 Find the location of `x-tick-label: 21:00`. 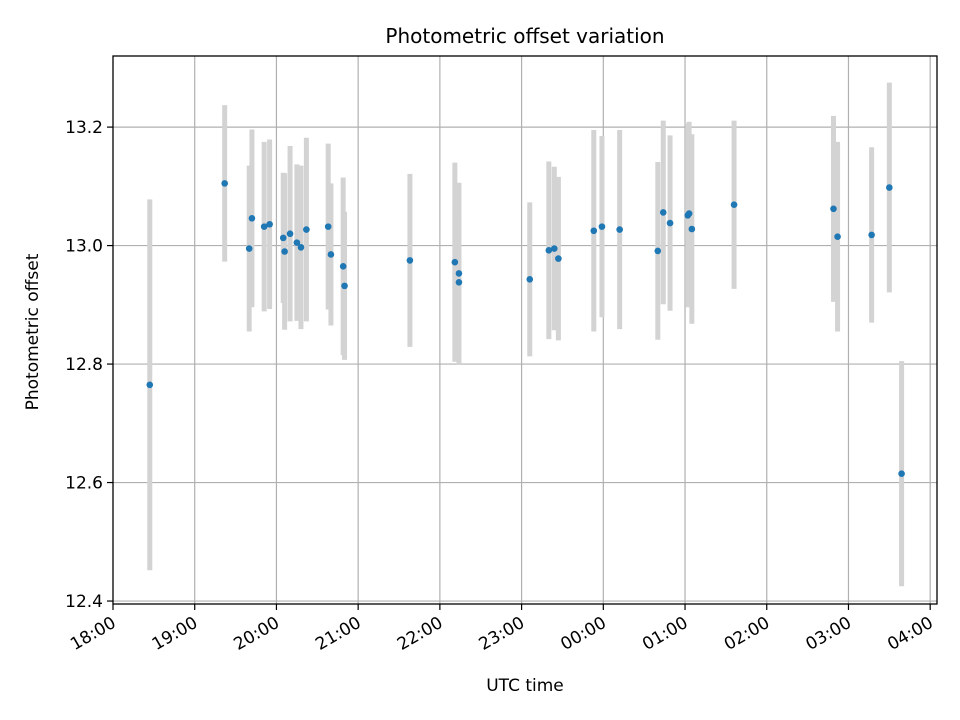

x-tick-label: 21:00 is located at coordinates (338, 634).